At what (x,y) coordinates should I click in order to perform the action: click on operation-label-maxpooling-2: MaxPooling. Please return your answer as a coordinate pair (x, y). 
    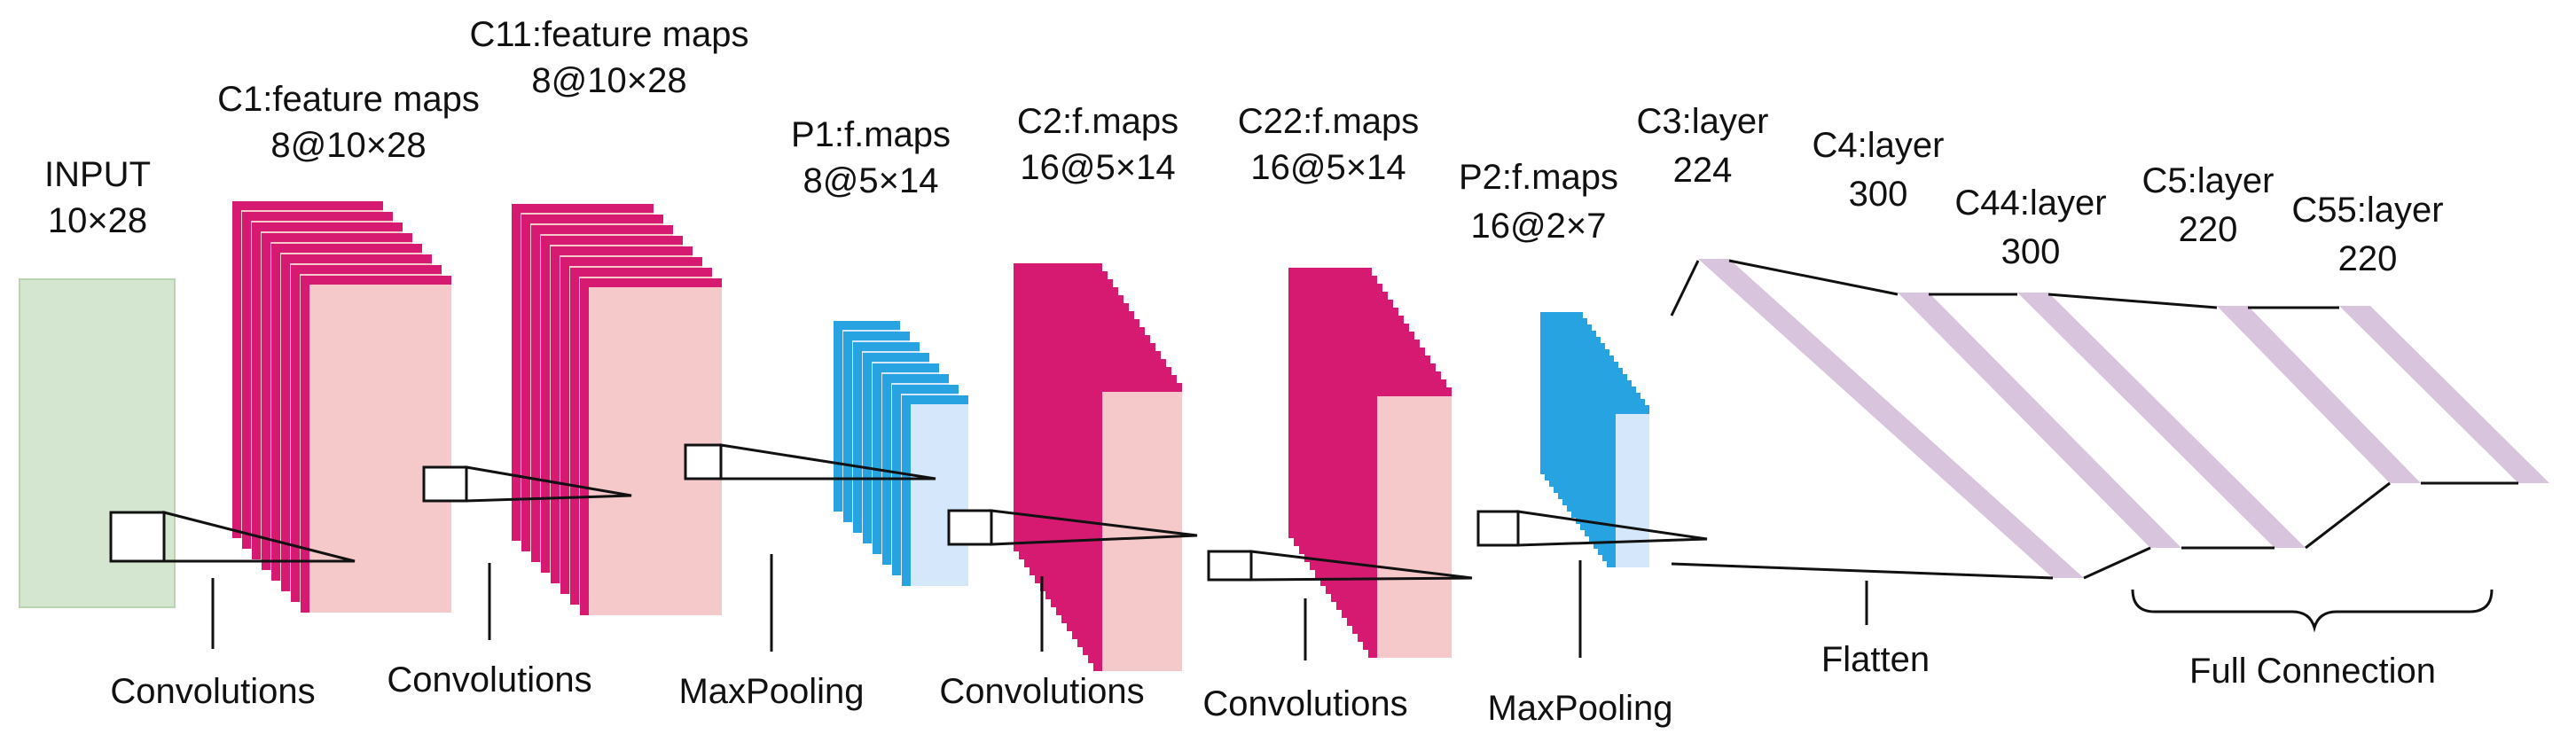
    Looking at the image, I should click on (1579, 708).